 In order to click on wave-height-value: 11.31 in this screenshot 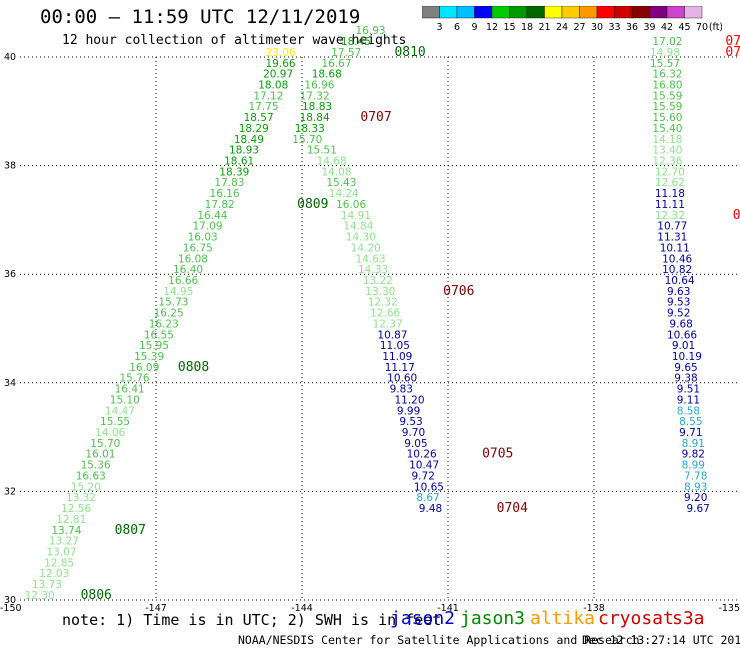, I will do `click(672, 238)`.